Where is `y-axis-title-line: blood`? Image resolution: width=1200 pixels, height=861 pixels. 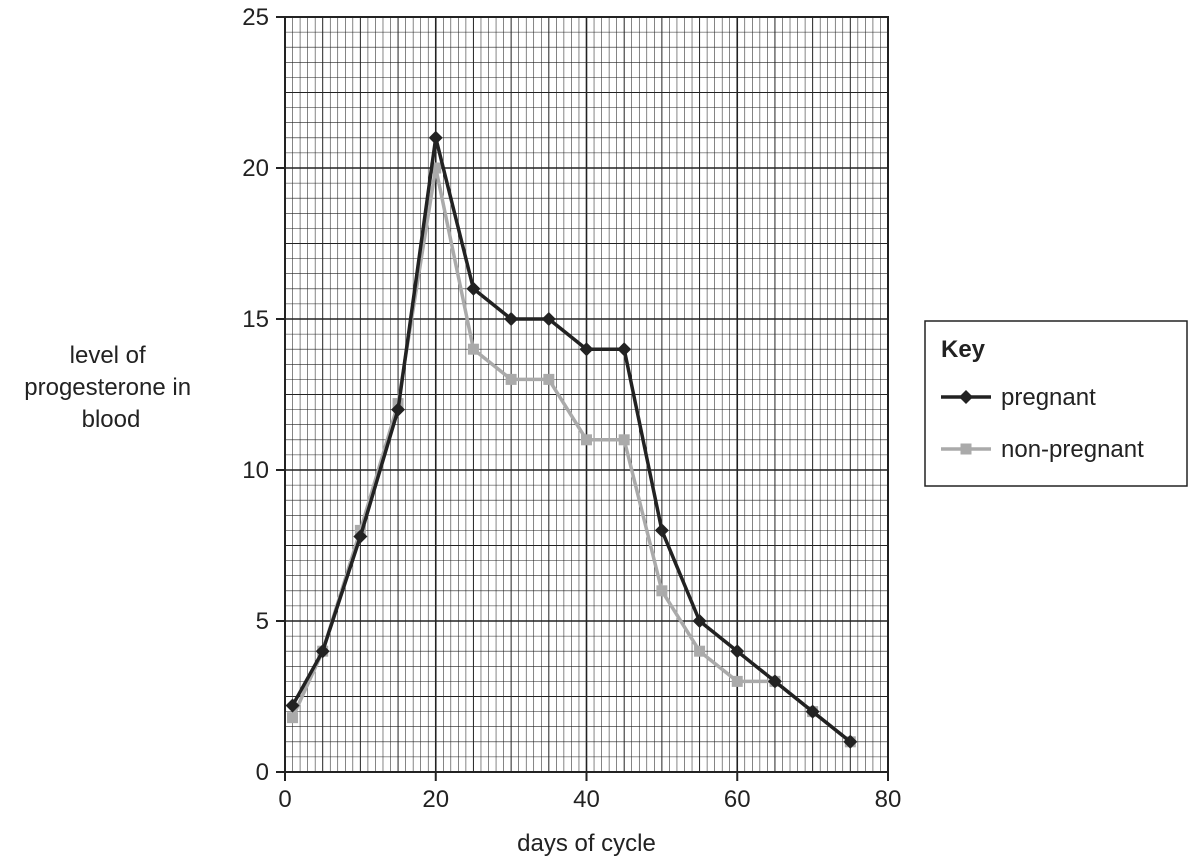
y-axis-title-line: blood is located at coordinates (111, 419).